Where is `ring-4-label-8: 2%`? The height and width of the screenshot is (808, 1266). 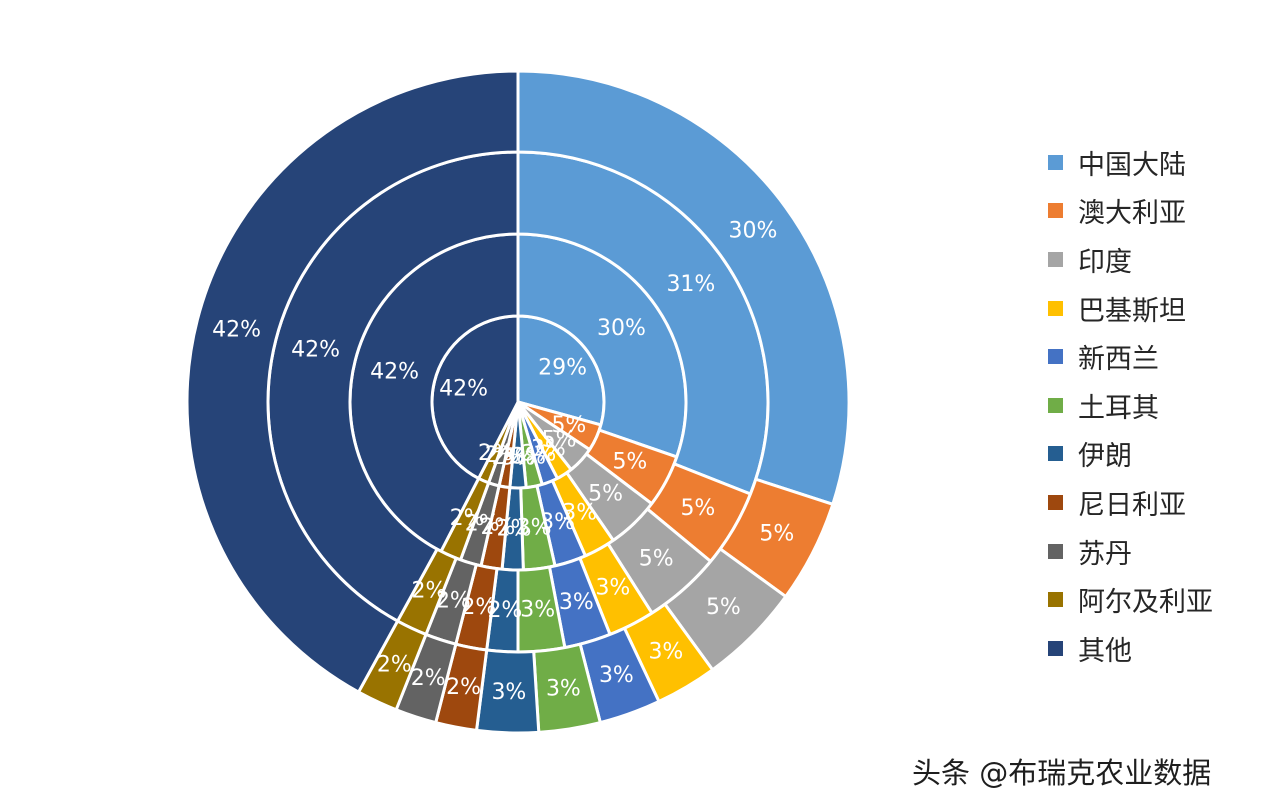 ring-4-label-8: 2% is located at coordinates (463, 687).